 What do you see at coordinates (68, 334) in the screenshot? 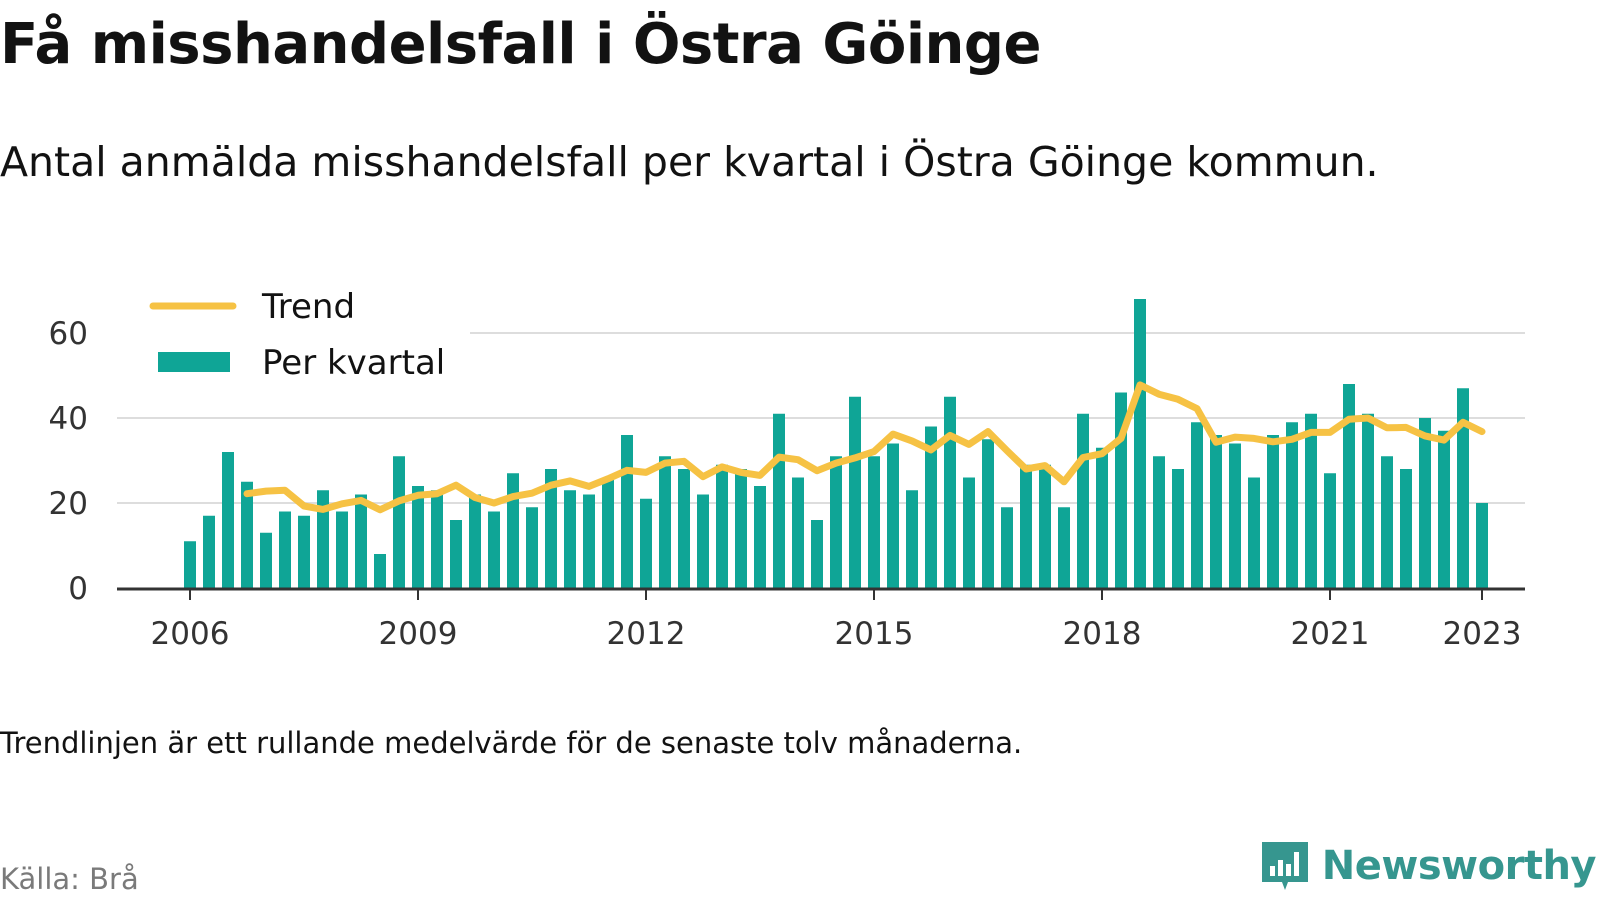
I see `y-tick-label-60: 60` at bounding box center [68, 334].